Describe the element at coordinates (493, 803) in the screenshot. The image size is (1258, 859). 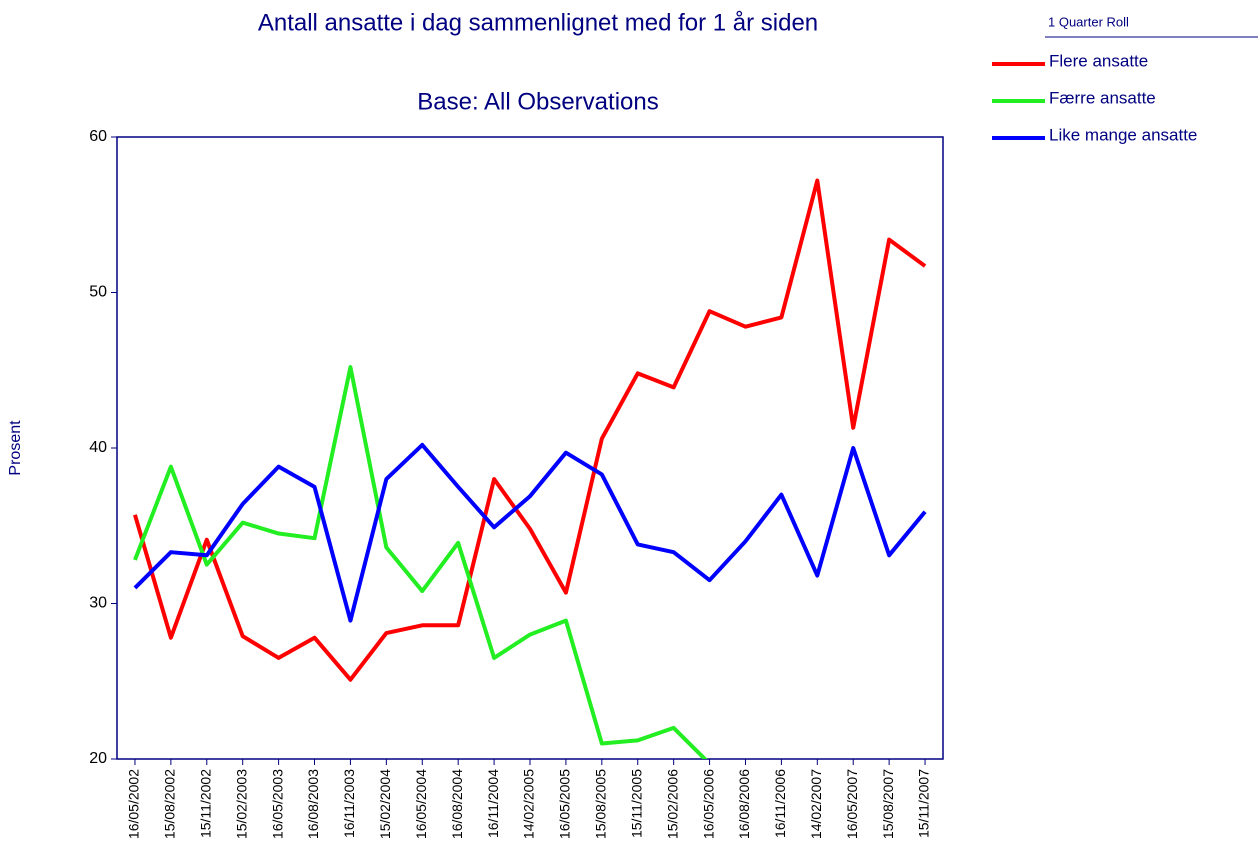
I see `x-tick-label: 16/11/2004` at that location.